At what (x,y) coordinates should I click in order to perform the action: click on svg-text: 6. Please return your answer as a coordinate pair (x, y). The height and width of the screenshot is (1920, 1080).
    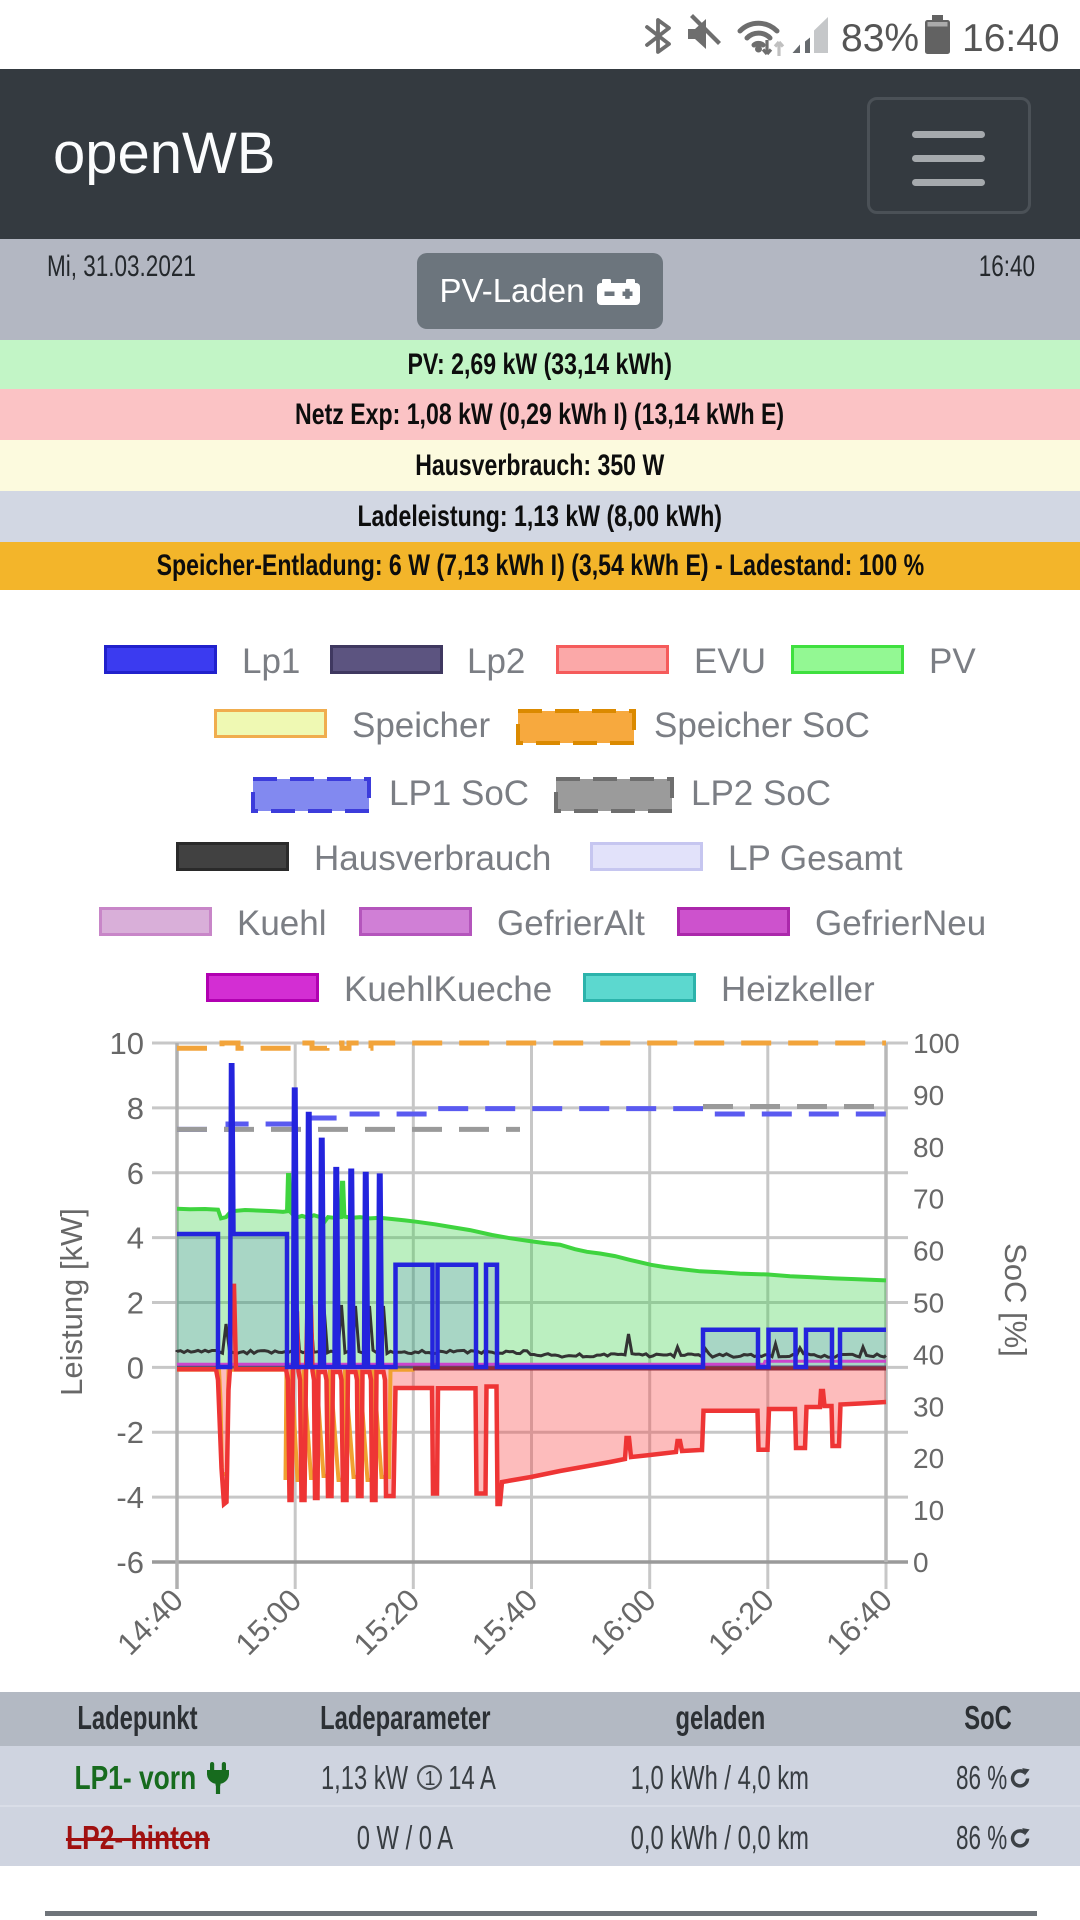
    Looking at the image, I should click on (135, 1173).